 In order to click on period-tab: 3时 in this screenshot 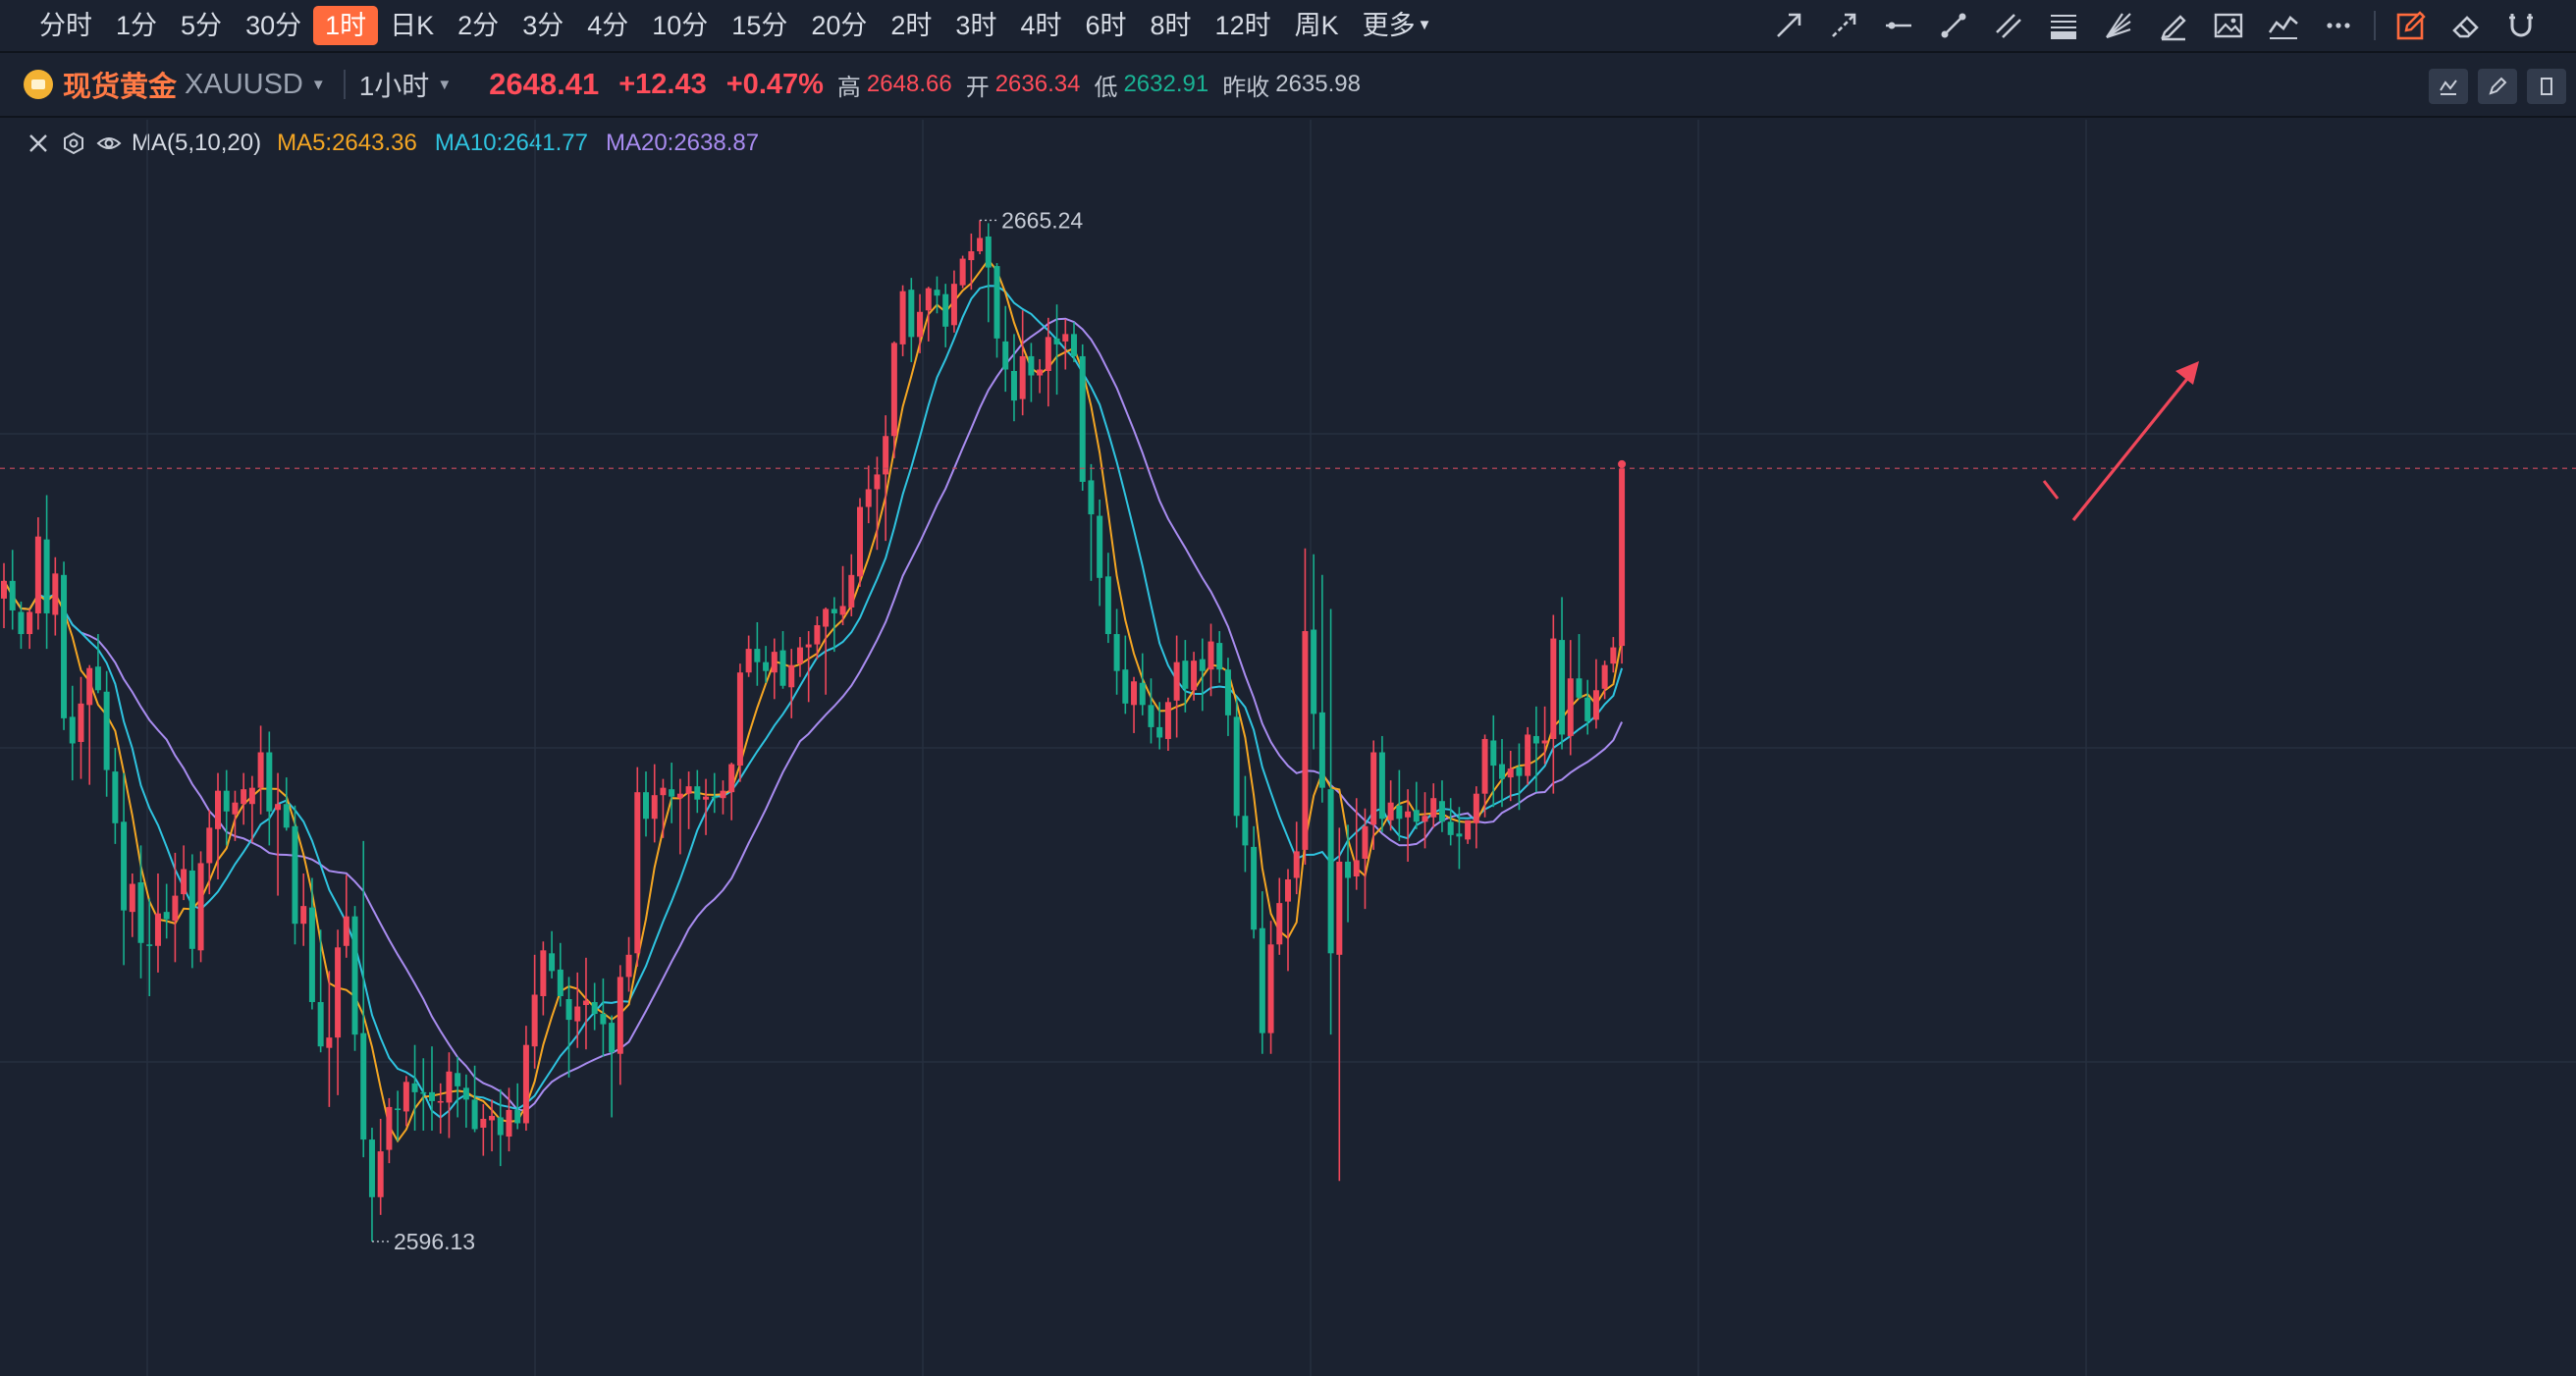, I will do `click(976, 25)`.